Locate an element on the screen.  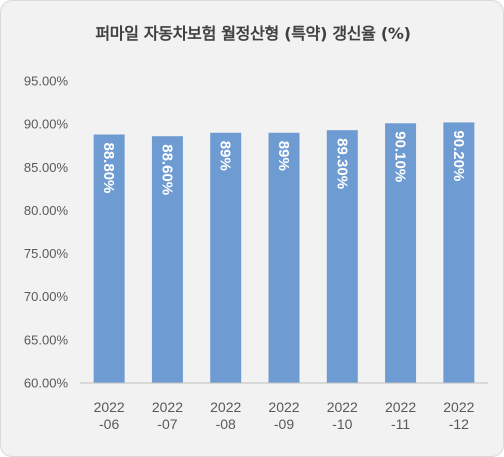
x-tick-label: -09 is located at coordinates (284, 424).